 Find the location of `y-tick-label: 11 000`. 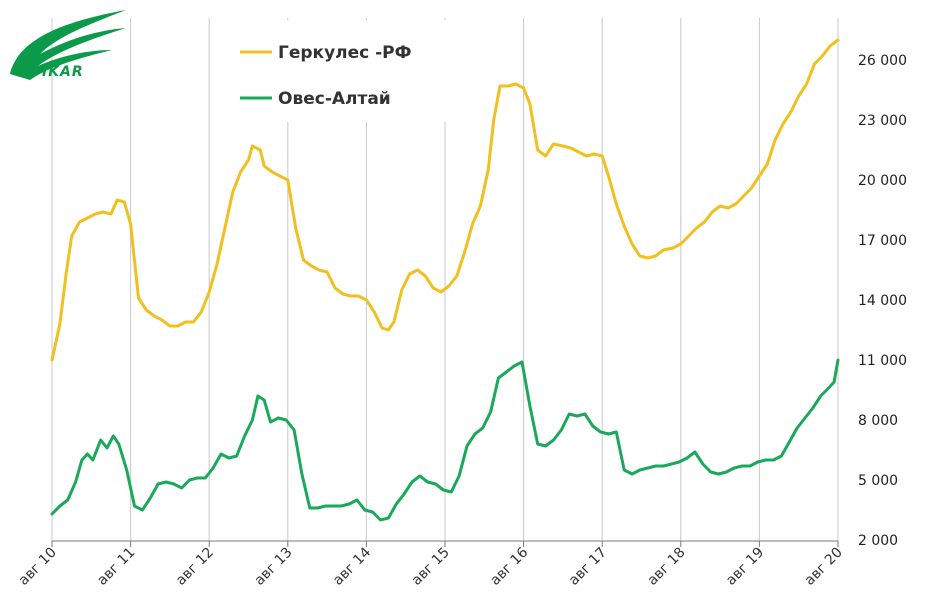

y-tick-label: 11 000 is located at coordinates (882, 361).